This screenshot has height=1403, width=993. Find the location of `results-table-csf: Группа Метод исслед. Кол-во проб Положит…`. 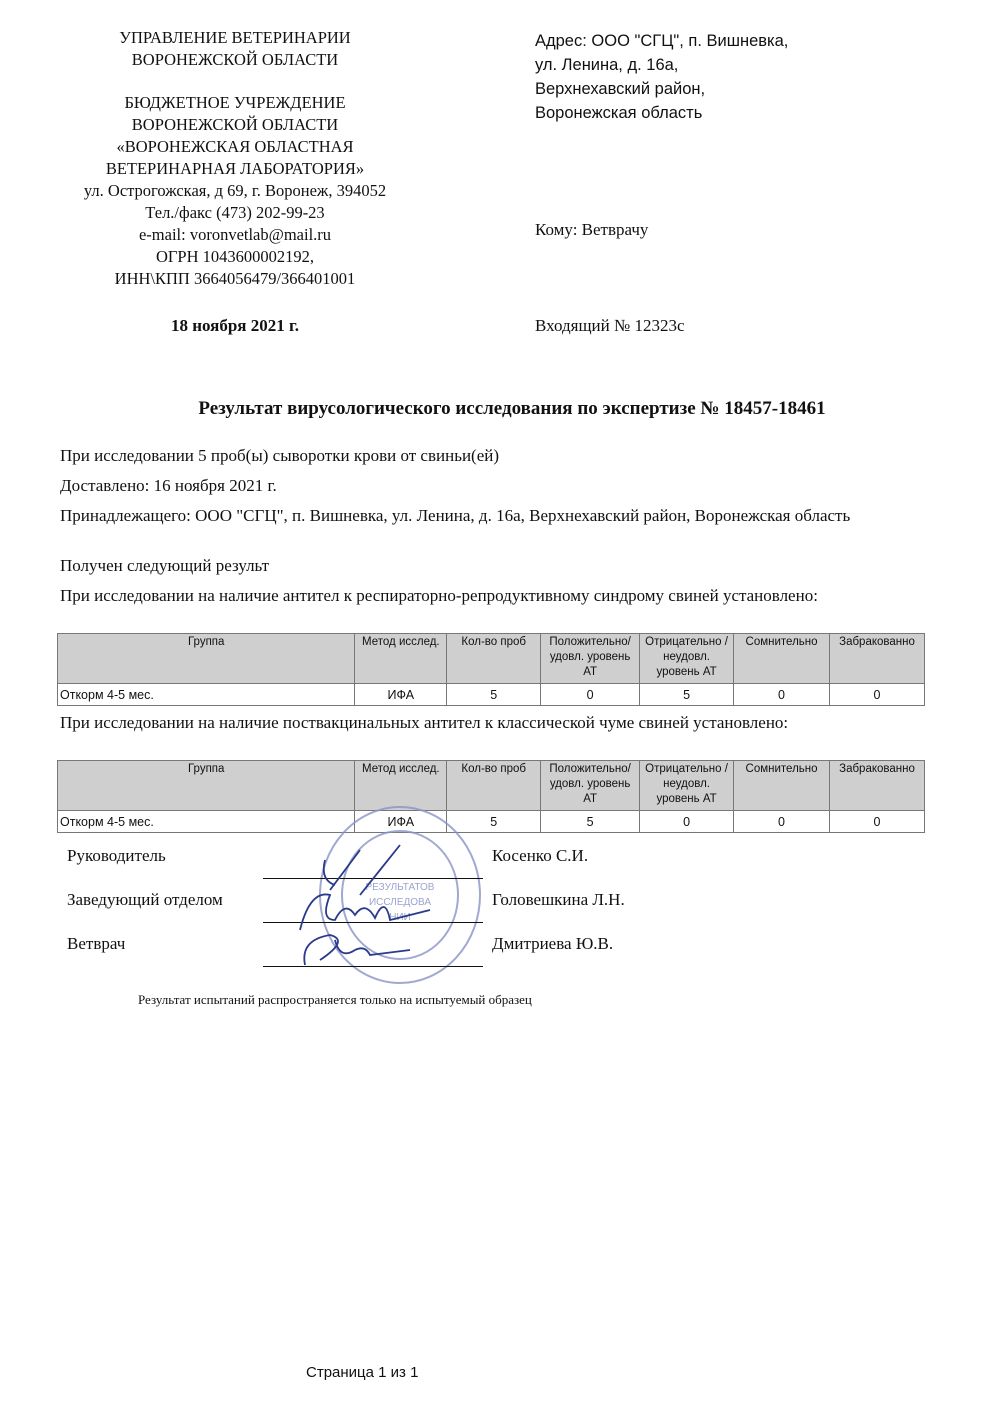

results-table-csf: Группа Метод исслед. Кол-во проб Положит… is located at coordinates (490, 796).